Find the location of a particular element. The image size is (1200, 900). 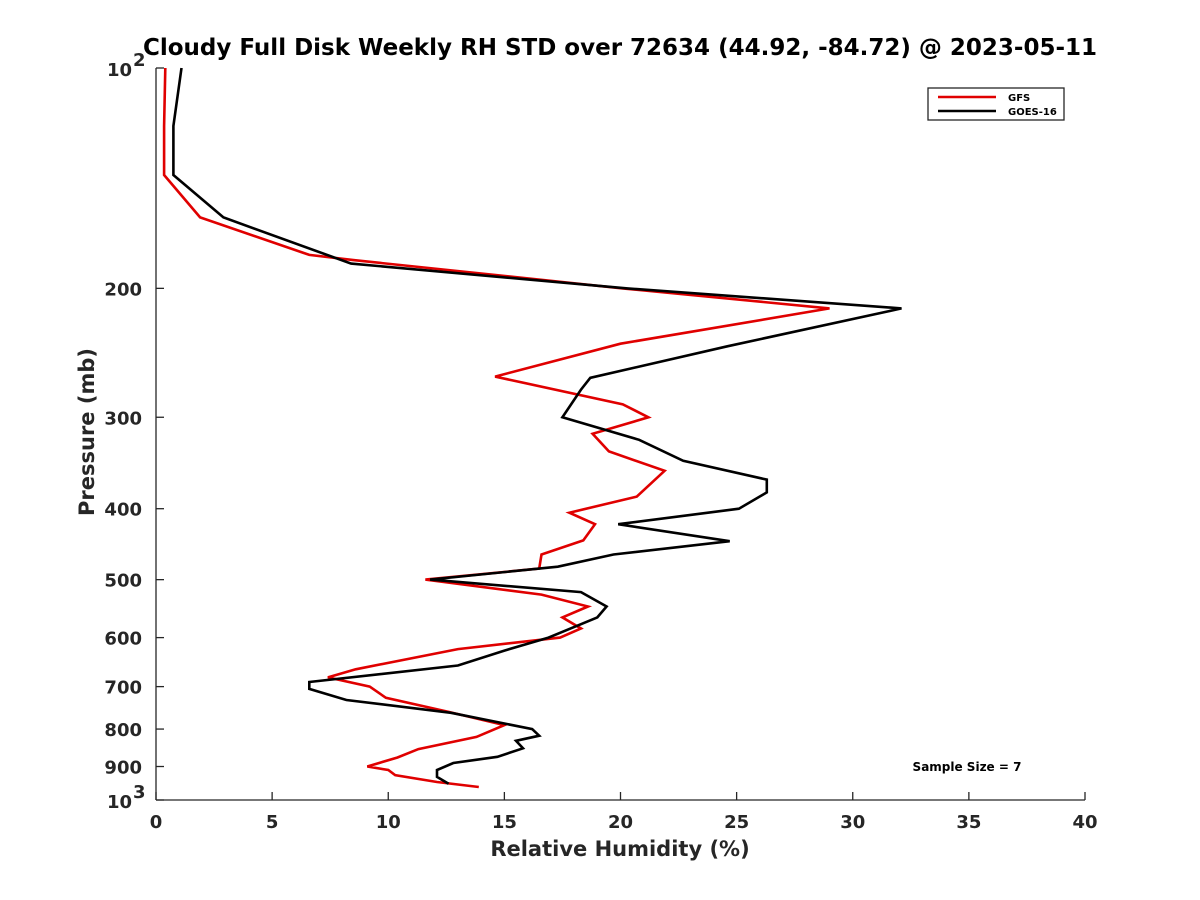

x-tick-label: 25 is located at coordinates (736, 822).